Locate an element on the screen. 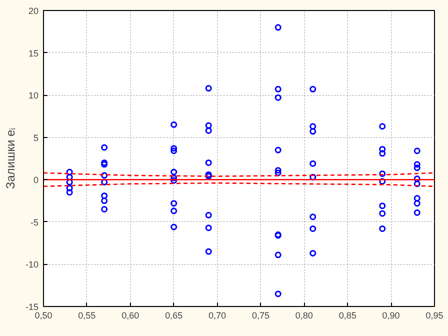  y-tick-label: 20 is located at coordinates (33, 11).